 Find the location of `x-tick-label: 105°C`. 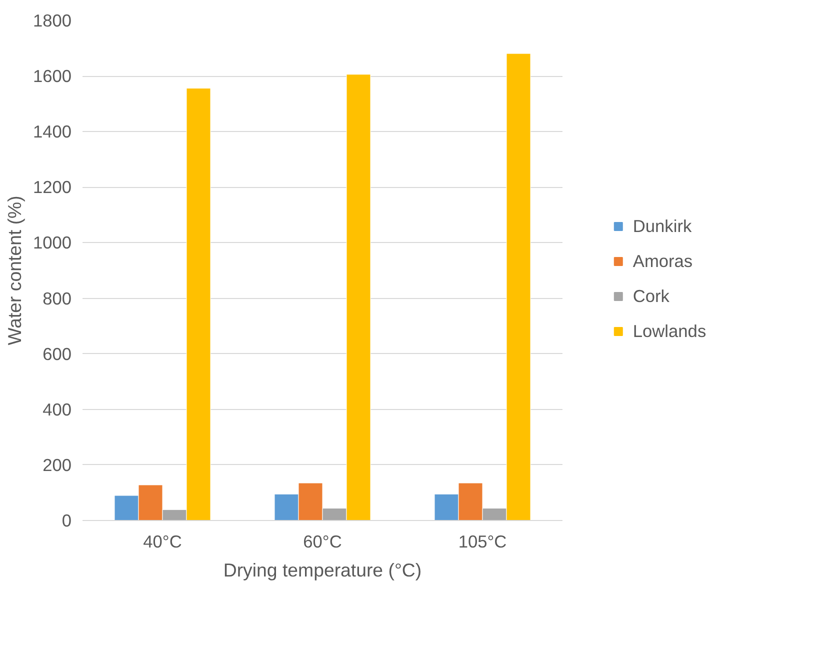

x-tick-label: 105°C is located at coordinates (482, 542).